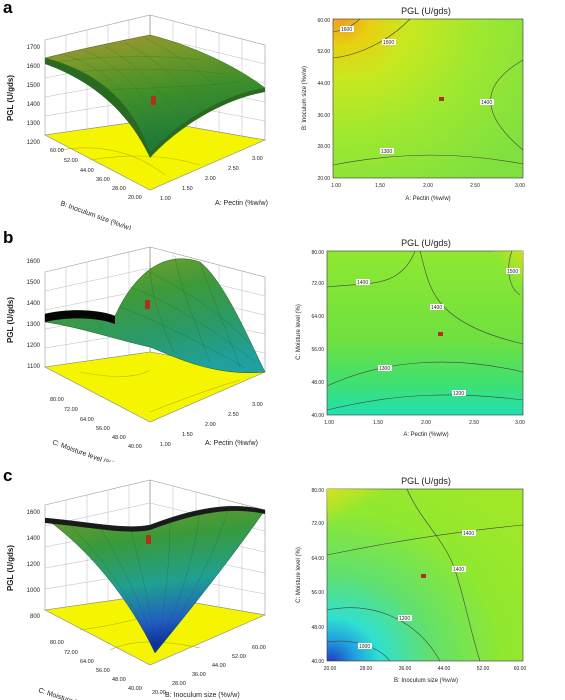 The width and height of the screenshot is (565, 700). Describe the element at coordinates (10, 320) in the screenshot. I see `z-axis-label: PGL (U/gds)` at that location.